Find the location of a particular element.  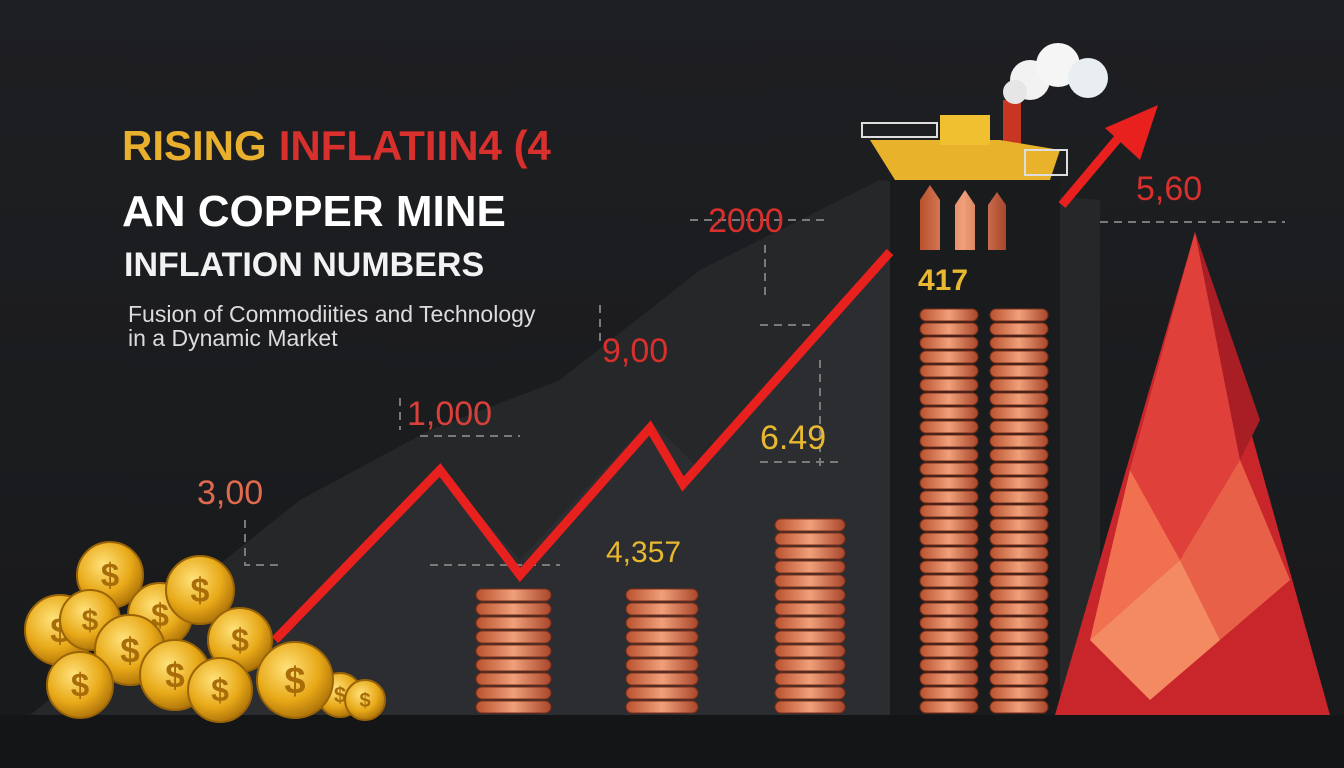

gold-coins: $$$$$$$$$$$$$$ is located at coordinates (205, 632).